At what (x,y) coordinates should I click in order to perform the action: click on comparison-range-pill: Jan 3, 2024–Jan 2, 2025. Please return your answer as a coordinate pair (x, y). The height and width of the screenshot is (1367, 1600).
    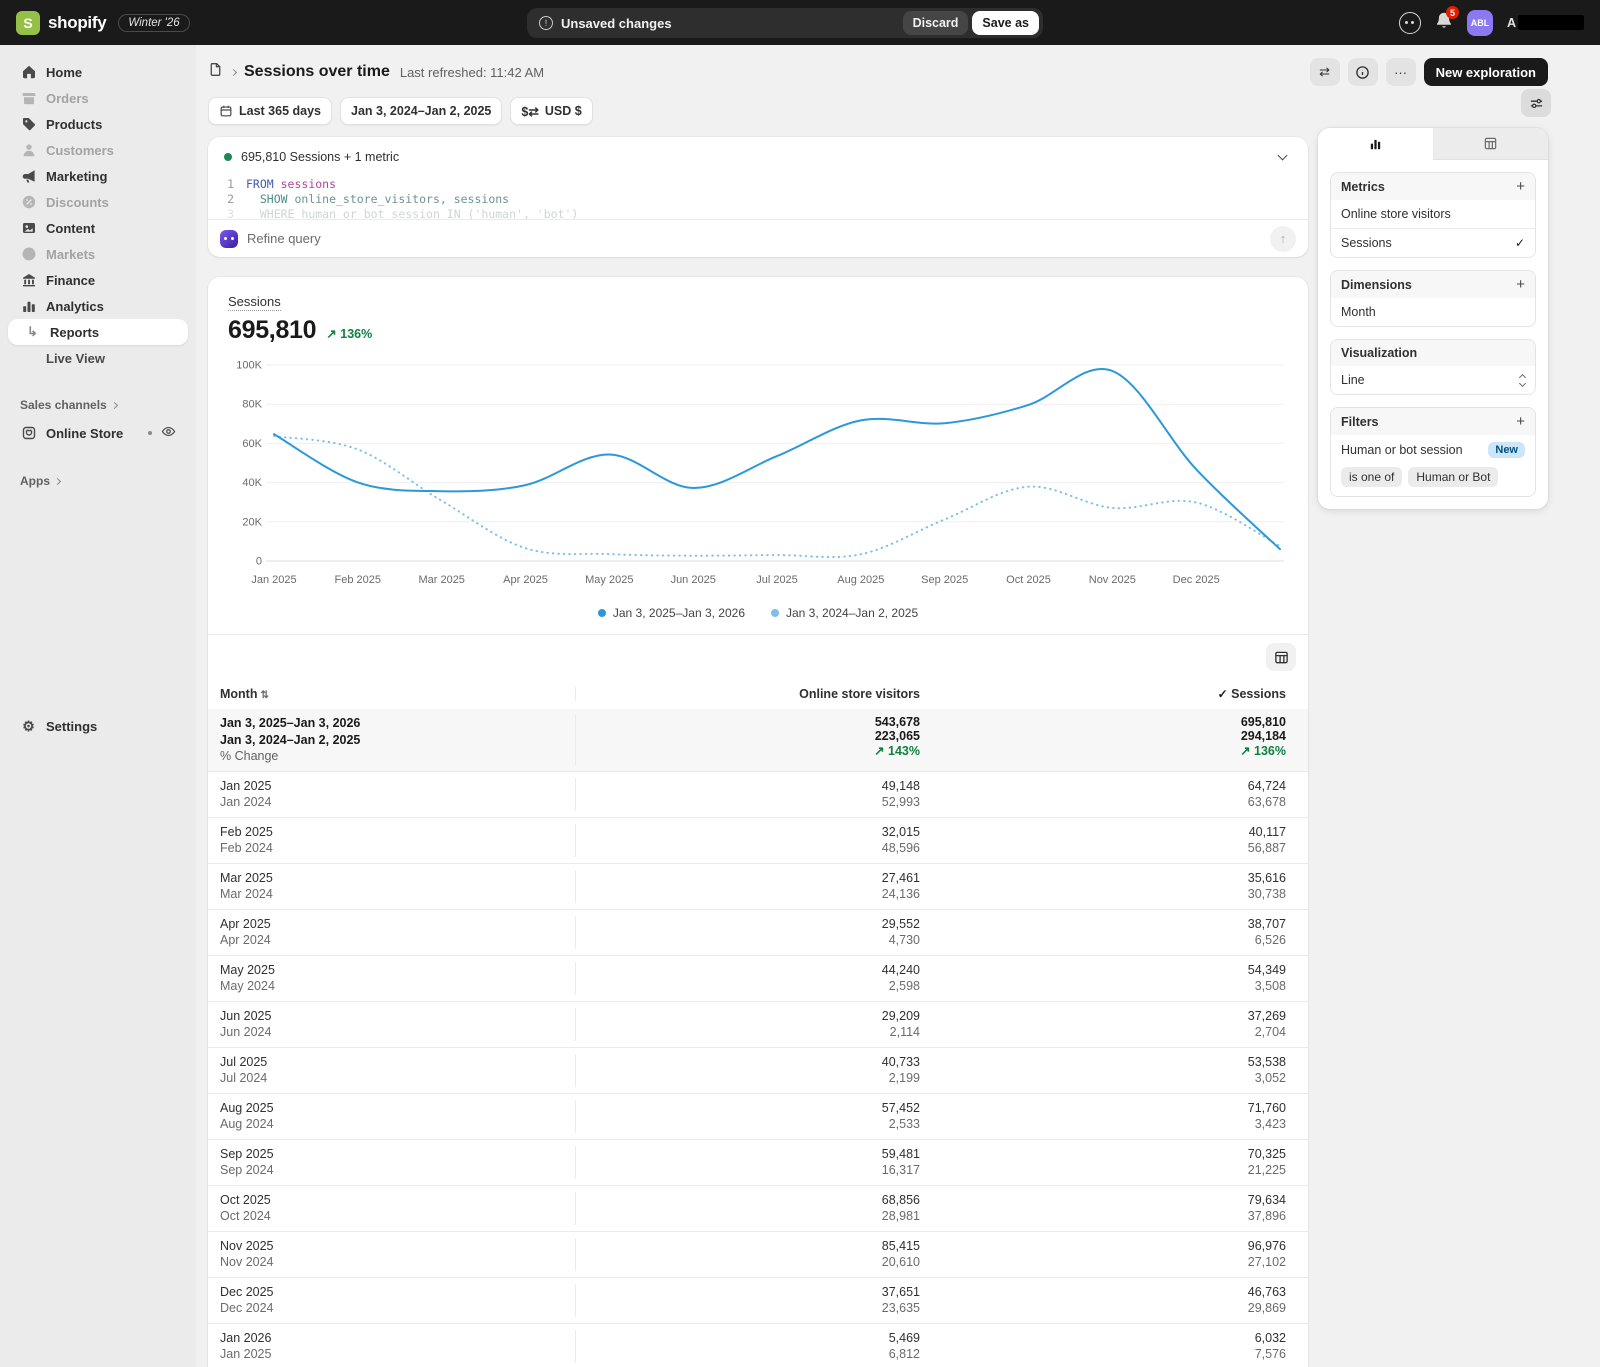
    Looking at the image, I should click on (421, 111).